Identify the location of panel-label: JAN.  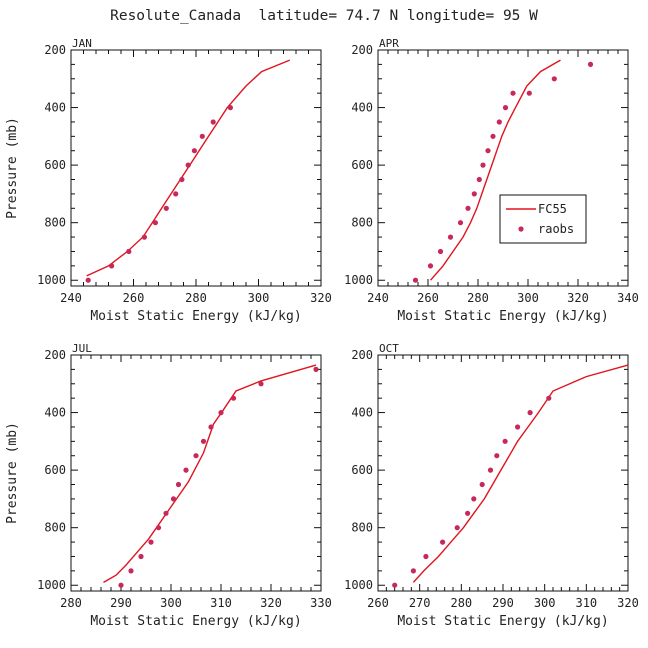
(82, 43).